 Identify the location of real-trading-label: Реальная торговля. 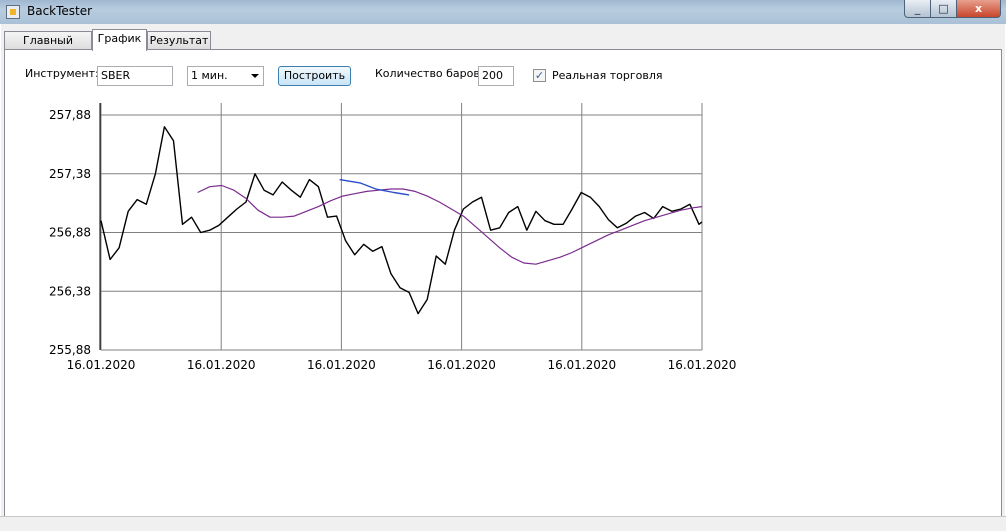
(607, 75).